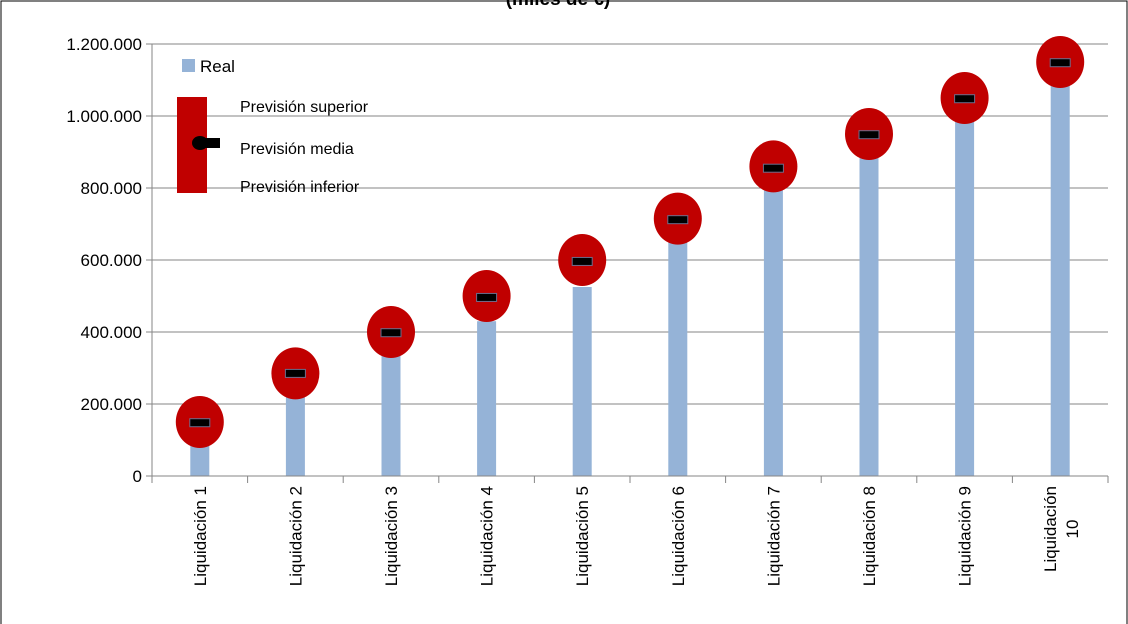 The height and width of the screenshot is (624, 1128). I want to click on x-tick-label: Liquidación 10, so click(1061, 529).